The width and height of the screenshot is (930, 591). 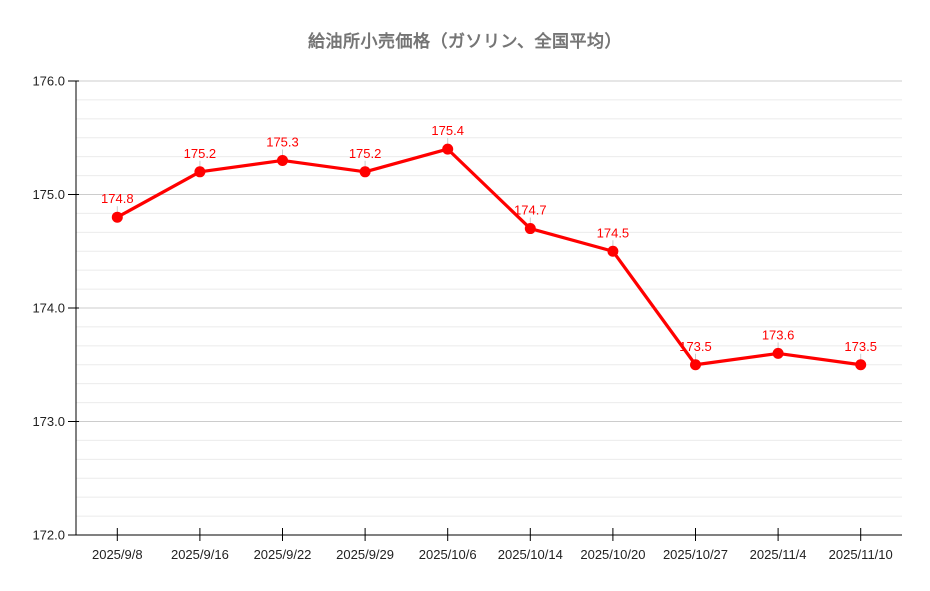 What do you see at coordinates (778, 554) in the screenshot?
I see `x-tick-label: 2025/11/4` at bounding box center [778, 554].